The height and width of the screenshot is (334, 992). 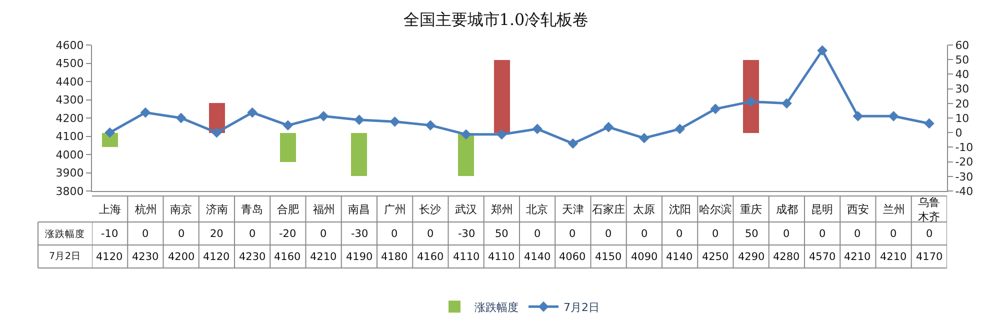 What do you see at coordinates (572, 257) in the screenshot?
I see `data-label: 4060` at bounding box center [572, 257].